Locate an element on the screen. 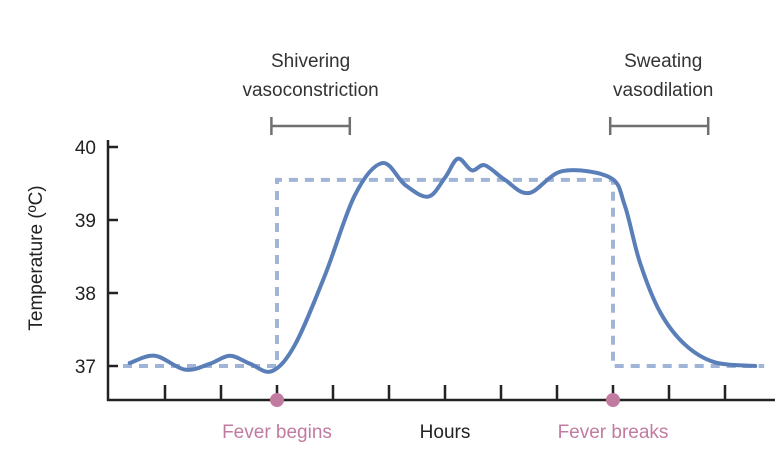 The height and width of the screenshot is (463, 780). x-axis-label: Hours is located at coordinates (445, 432).